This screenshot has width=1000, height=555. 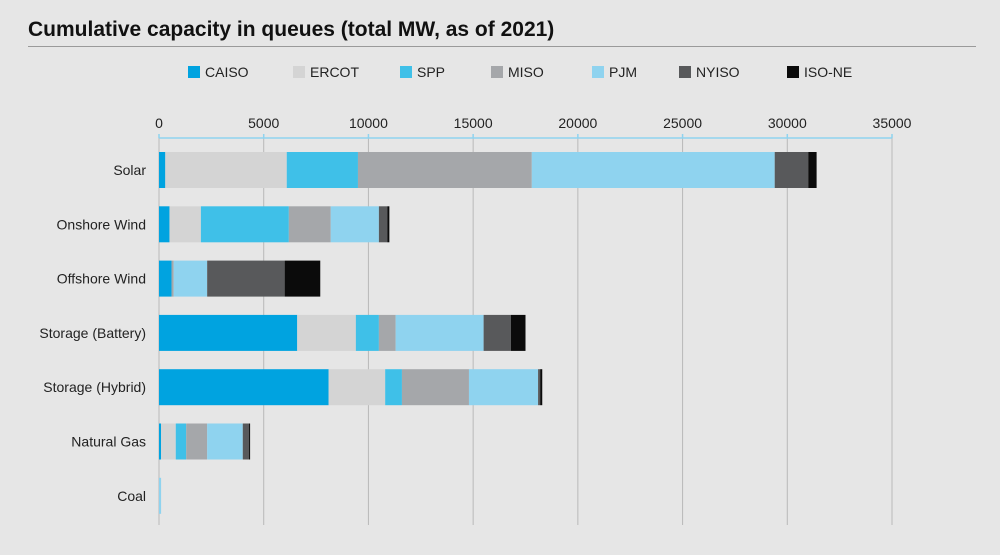 I want to click on legend-label: CAISO, so click(x=227, y=72).